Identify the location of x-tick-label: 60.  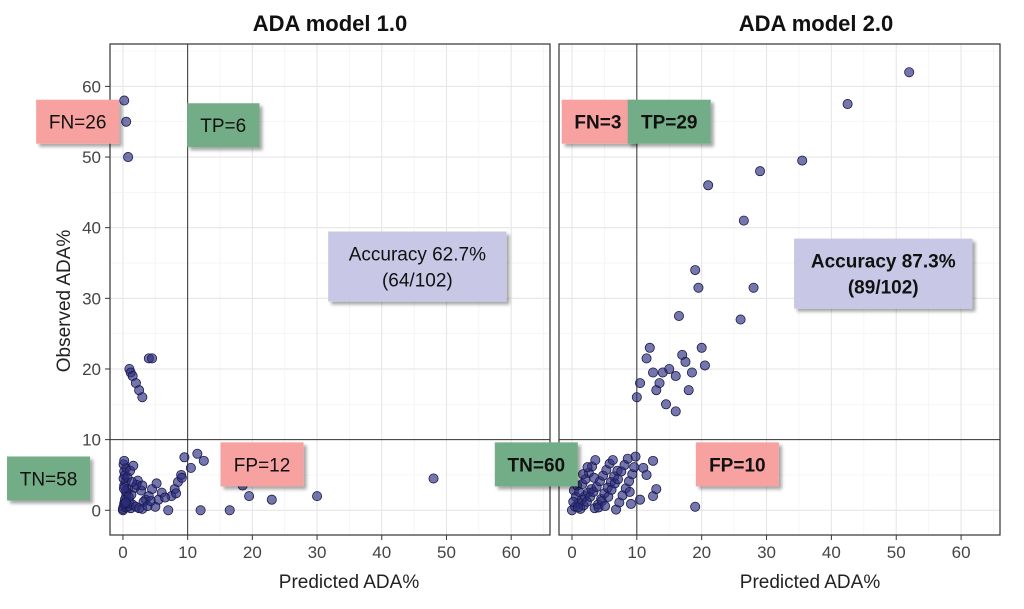
(961, 552).